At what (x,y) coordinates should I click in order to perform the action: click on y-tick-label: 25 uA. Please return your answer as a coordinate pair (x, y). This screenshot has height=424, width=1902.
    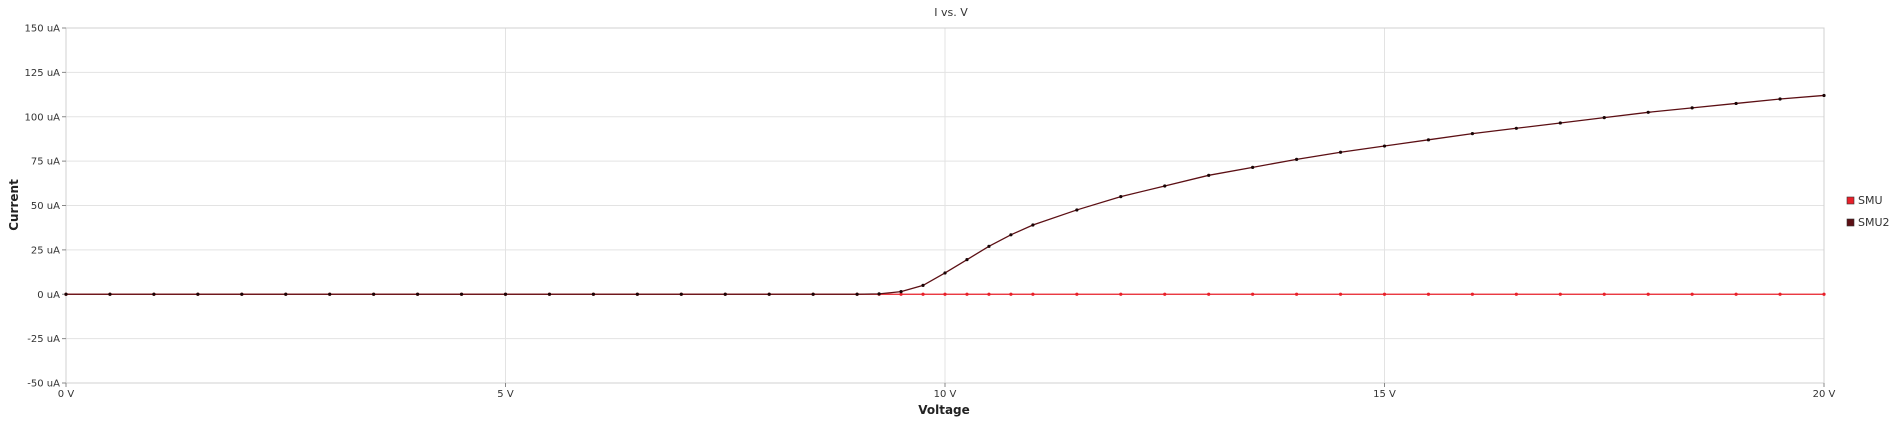
    Looking at the image, I should click on (45, 250).